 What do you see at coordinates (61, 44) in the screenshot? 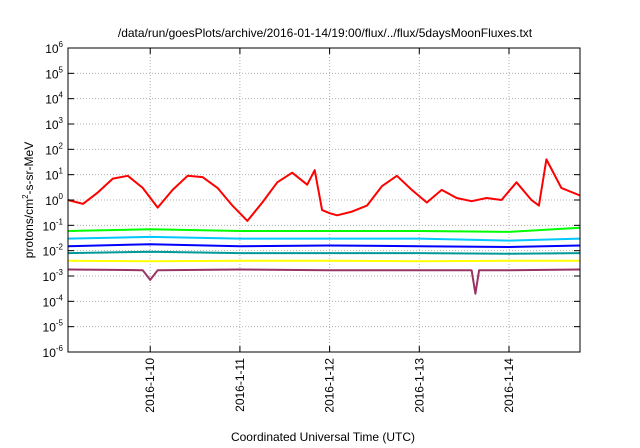
I see `y-tick-exponent: 6` at bounding box center [61, 44].